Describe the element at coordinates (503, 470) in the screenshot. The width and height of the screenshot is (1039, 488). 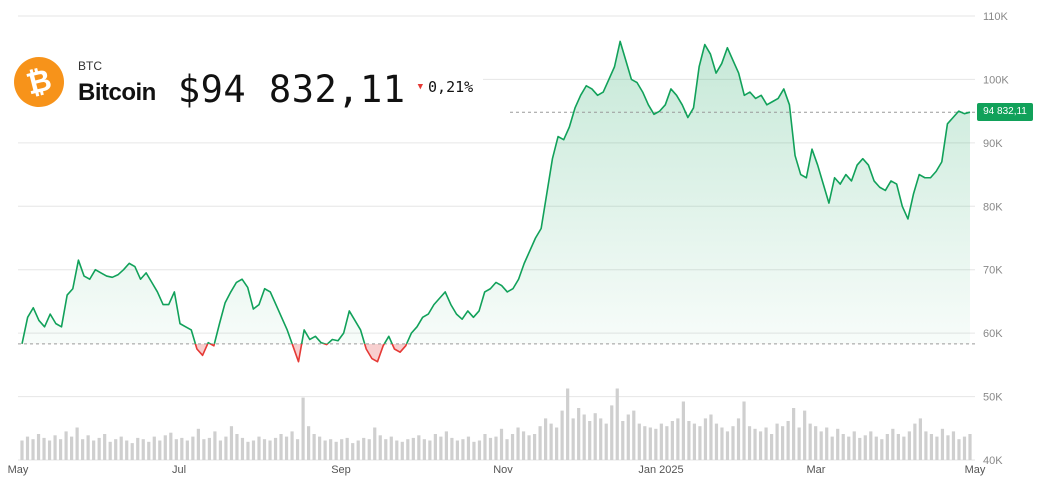
I see `x-tick-label: Nov` at that location.